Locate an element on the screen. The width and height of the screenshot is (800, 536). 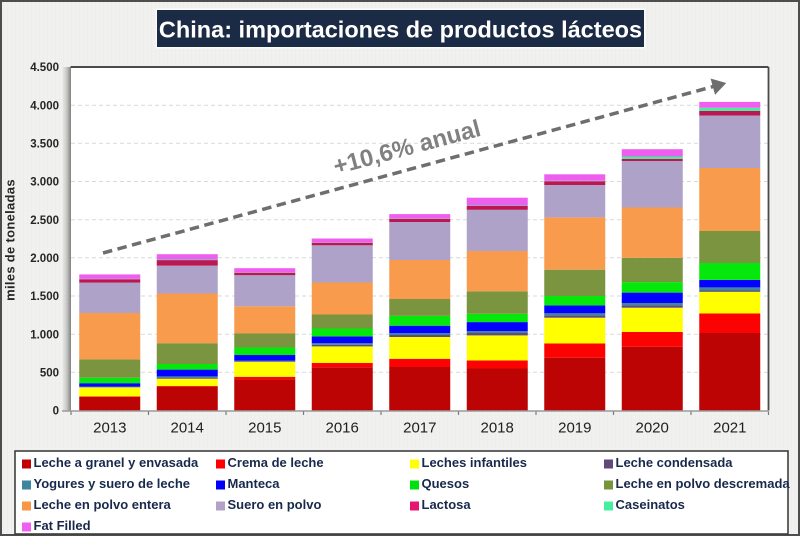
svg-text: 2.000 is located at coordinates (44, 259).